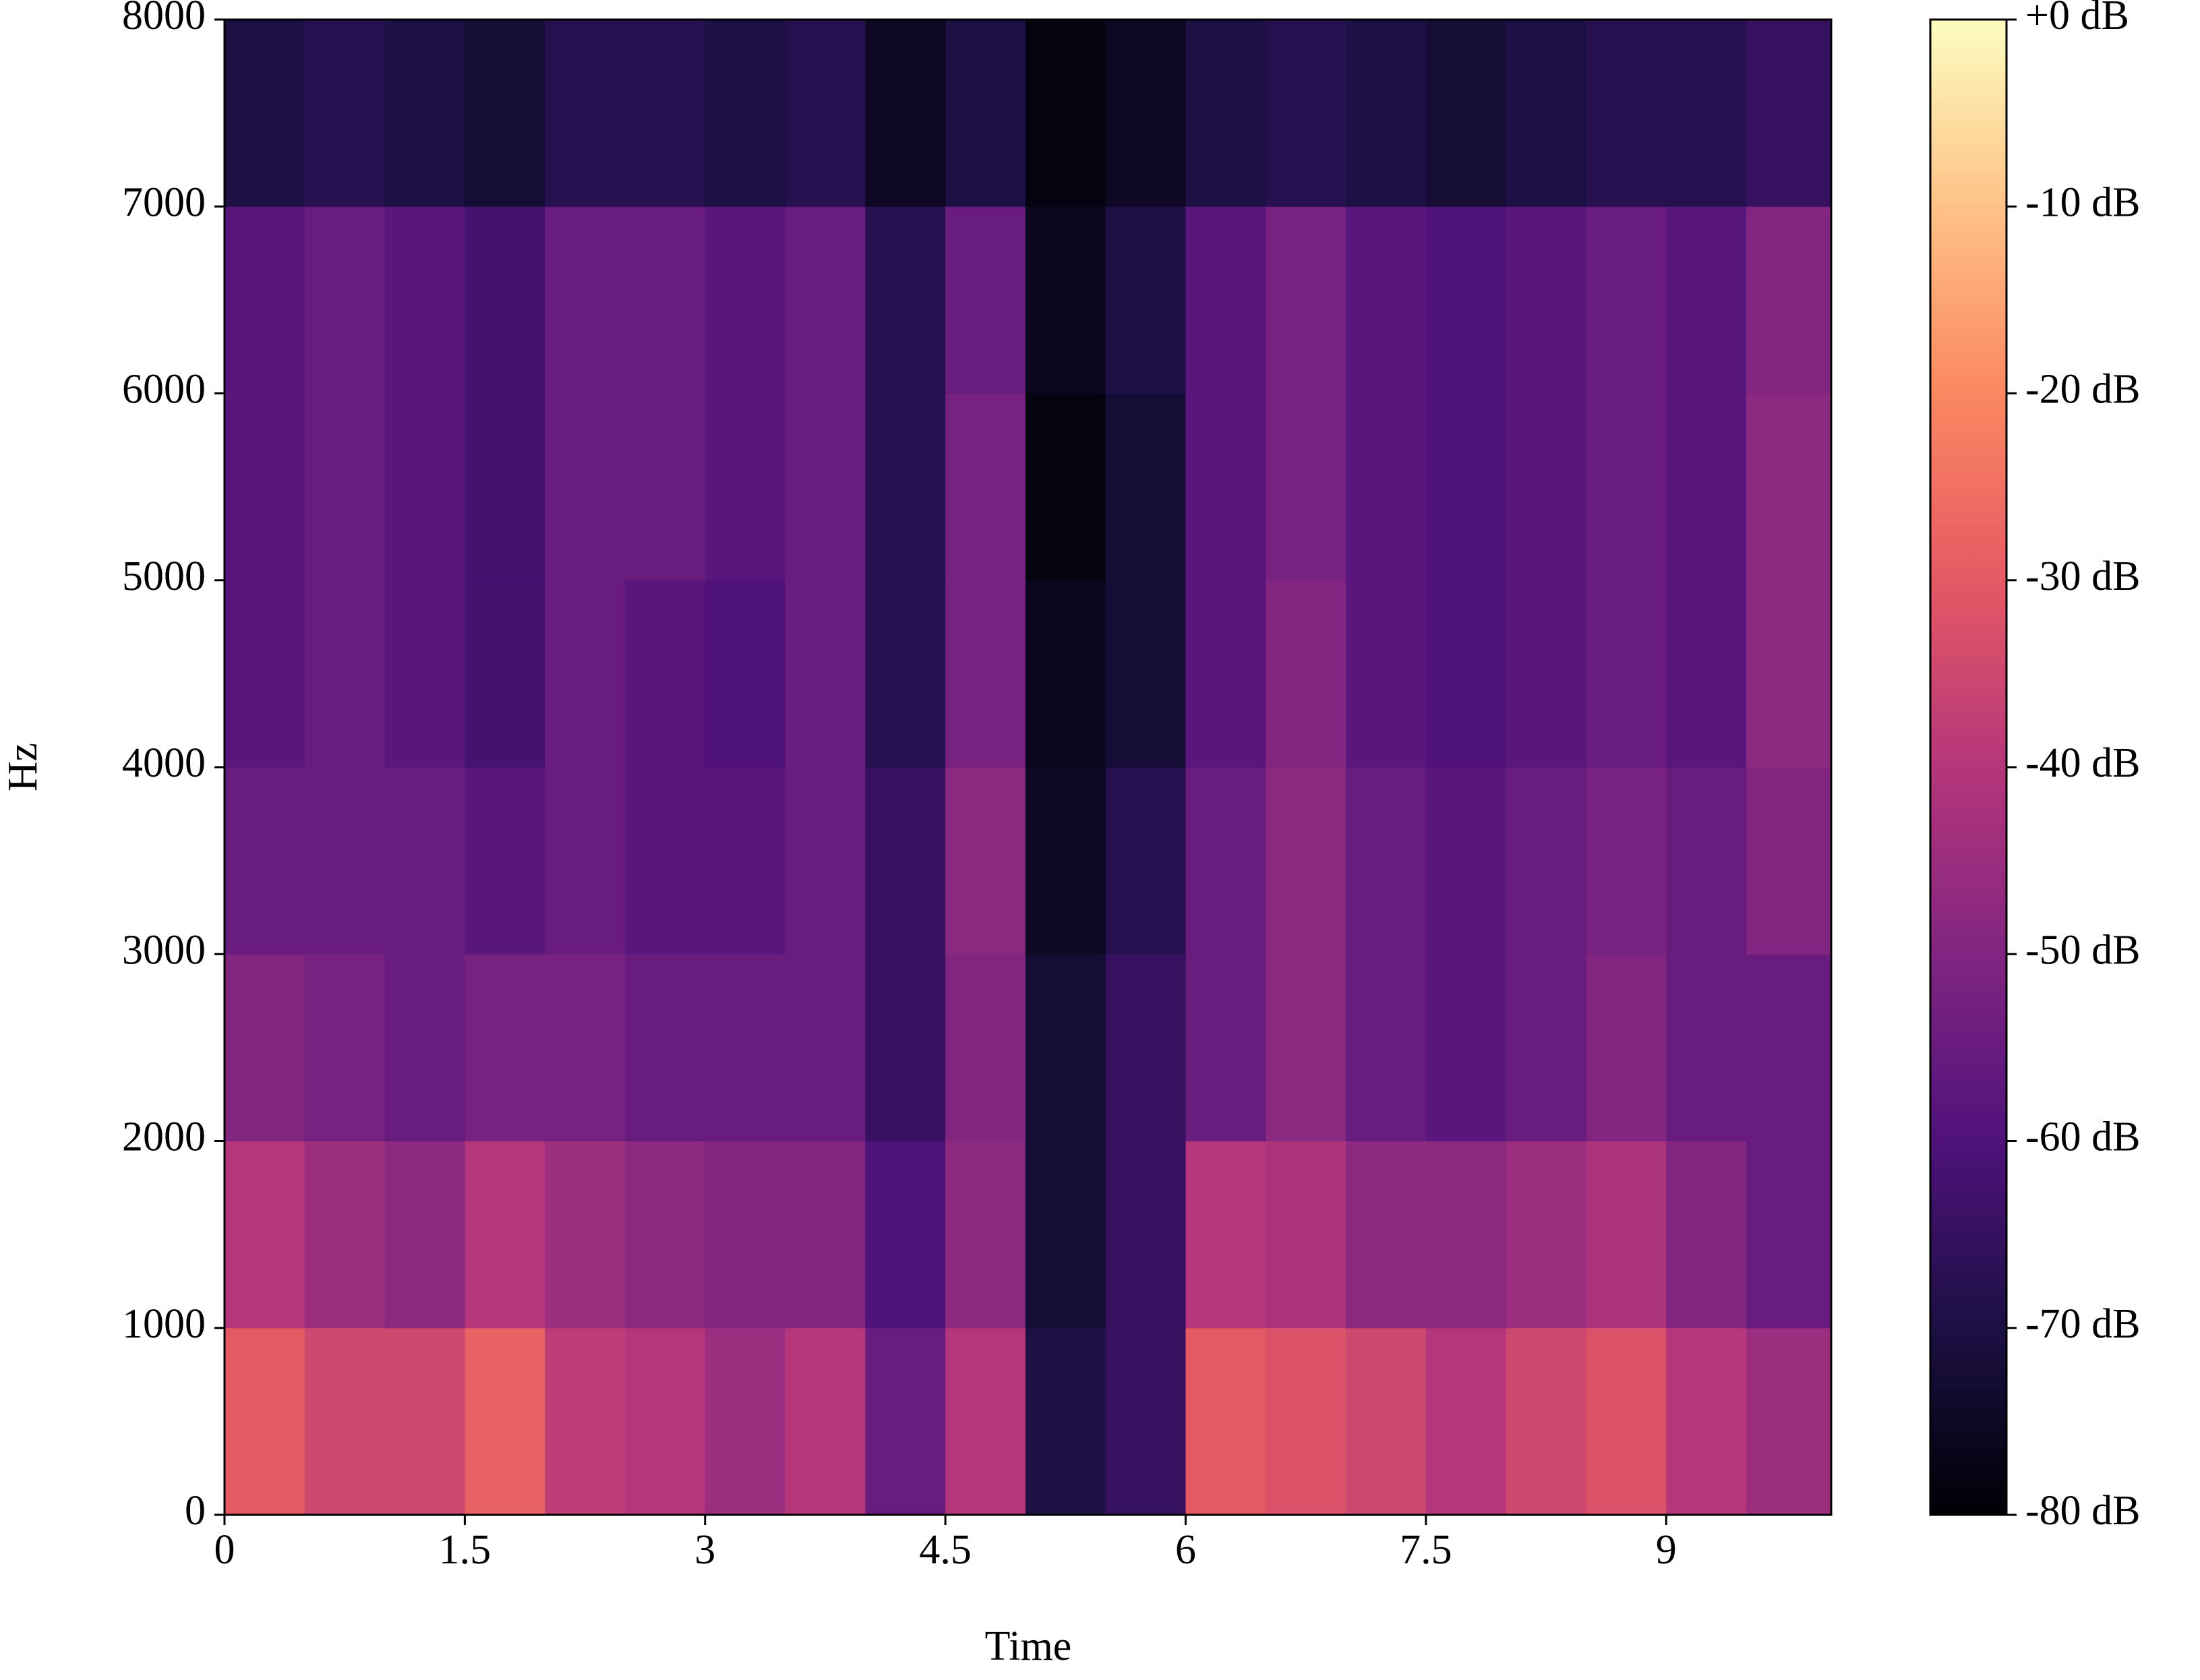 This screenshot has width=2200, height=1680. What do you see at coordinates (704, 1550) in the screenshot?
I see `x-tick-label: 3` at bounding box center [704, 1550].